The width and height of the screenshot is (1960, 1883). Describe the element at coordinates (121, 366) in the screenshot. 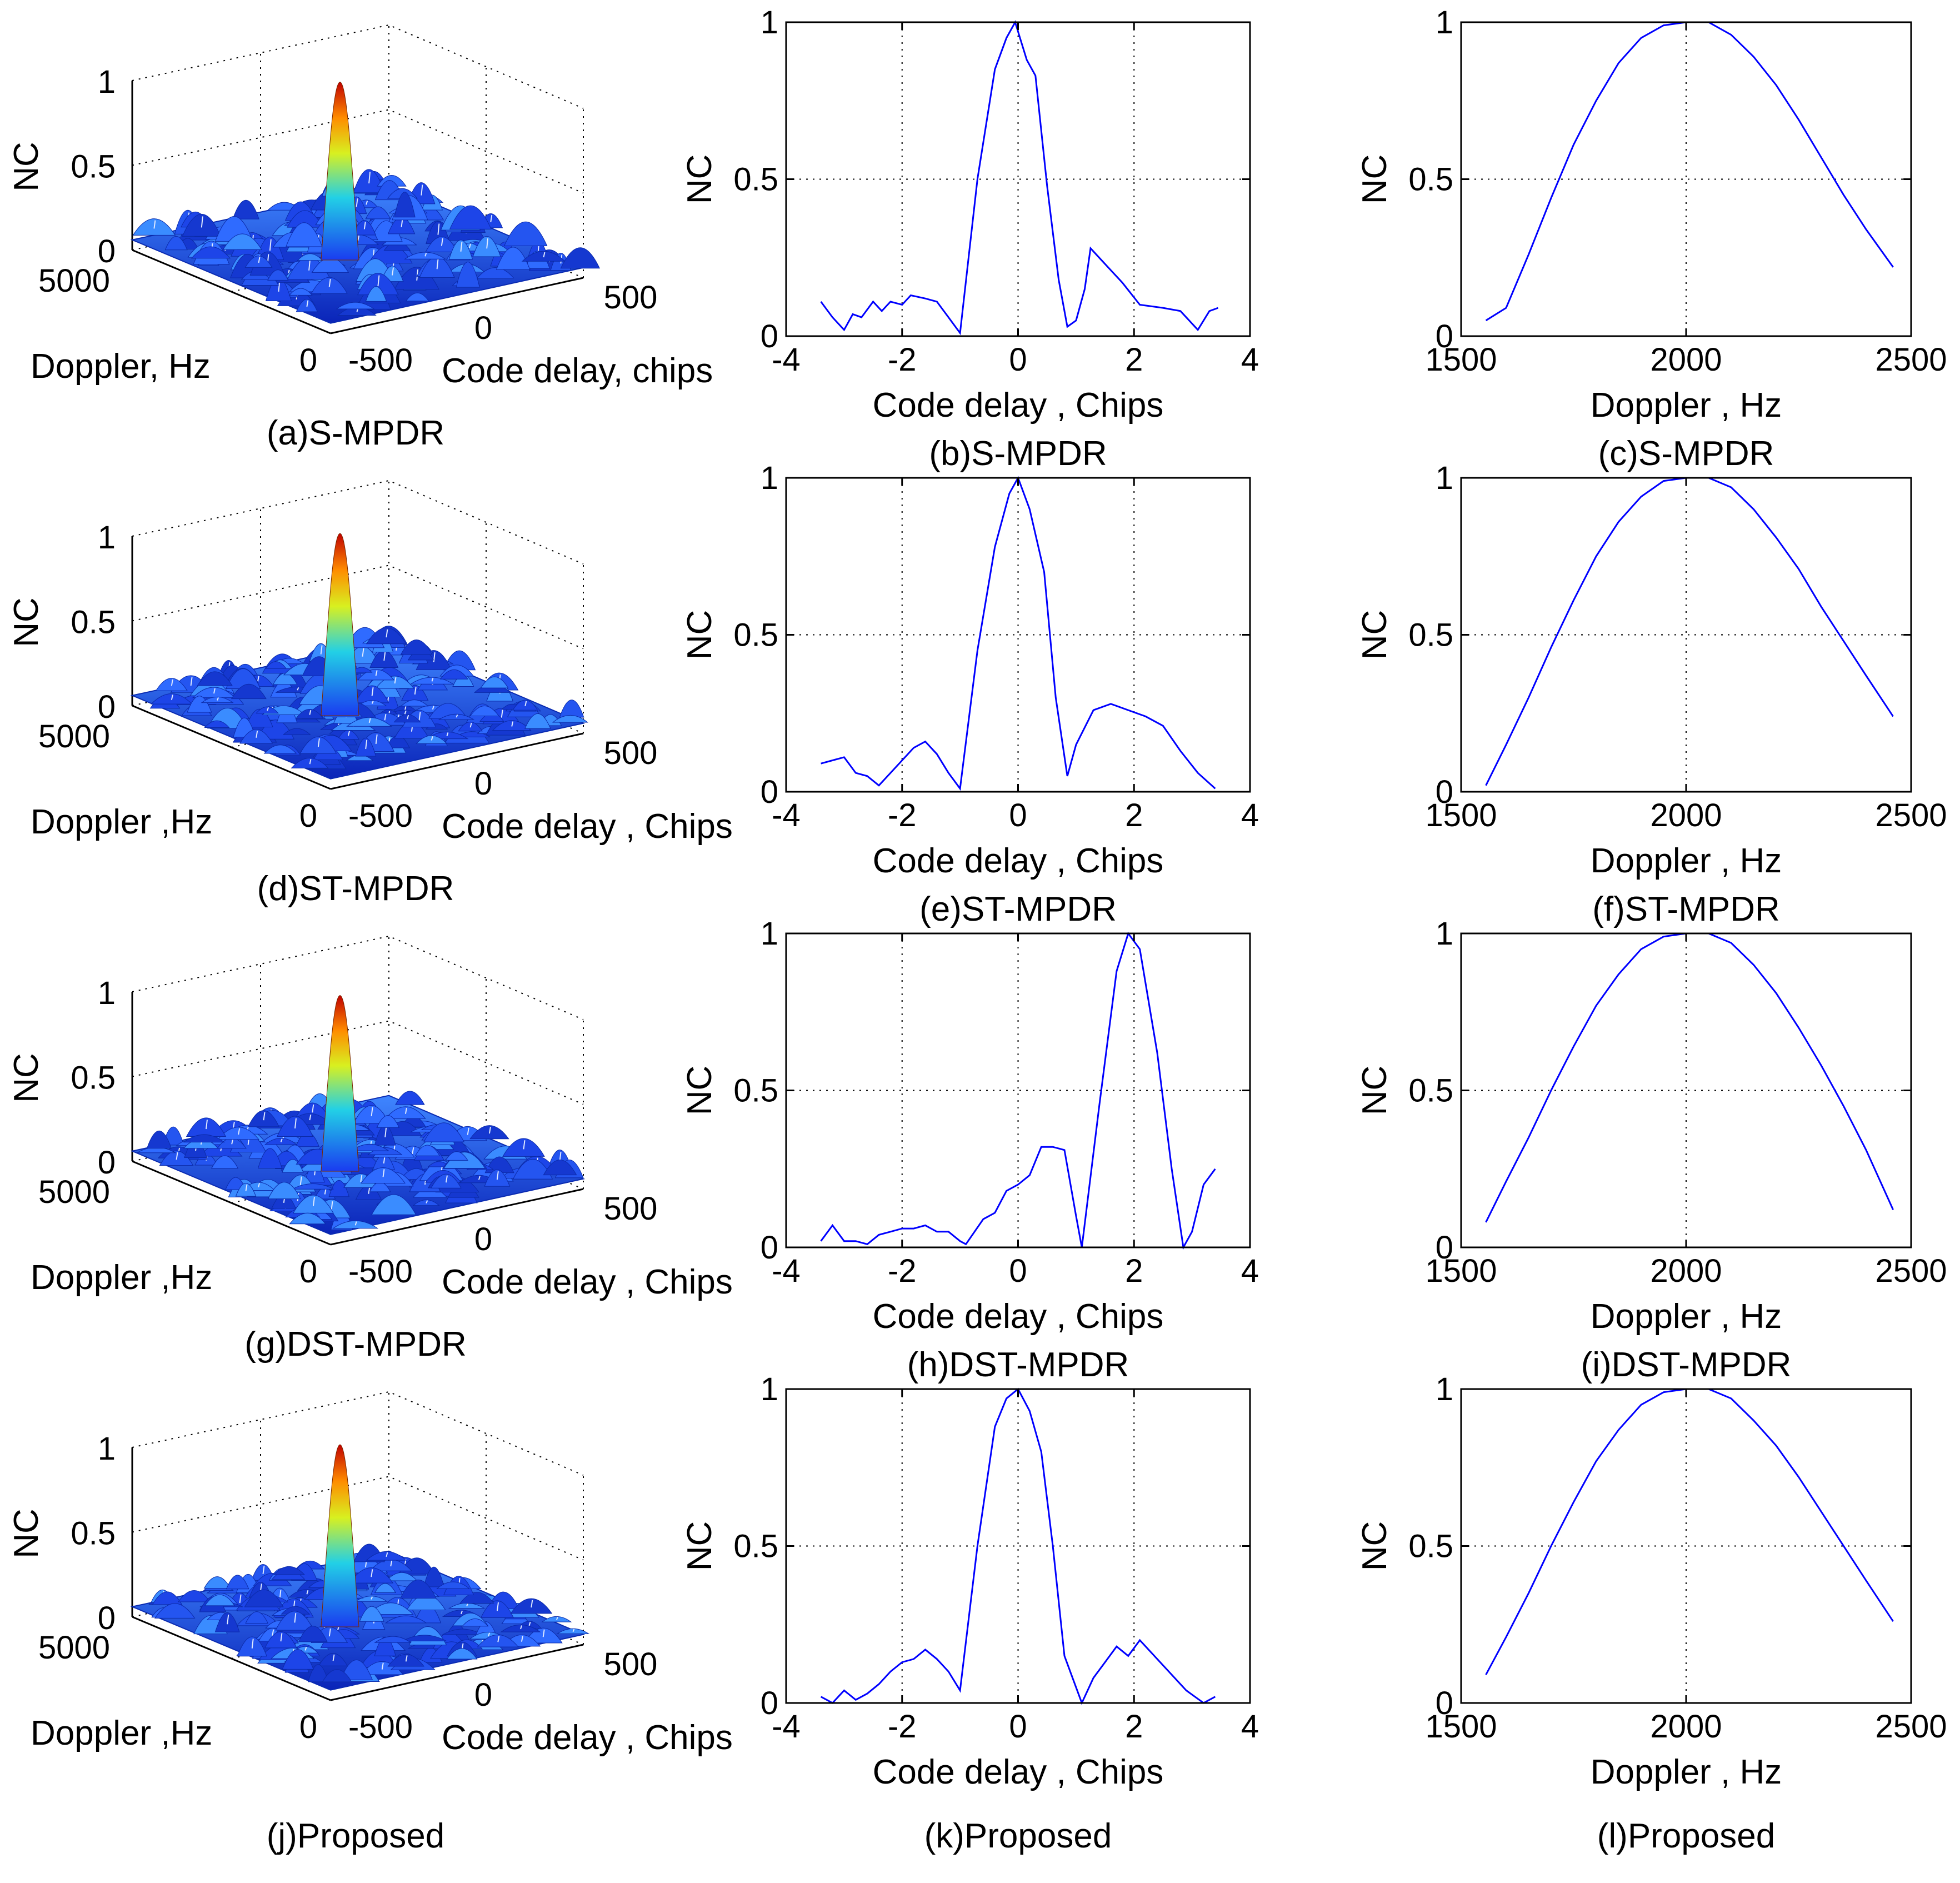

I see `x-axis-label: Doppler, Hz` at that location.